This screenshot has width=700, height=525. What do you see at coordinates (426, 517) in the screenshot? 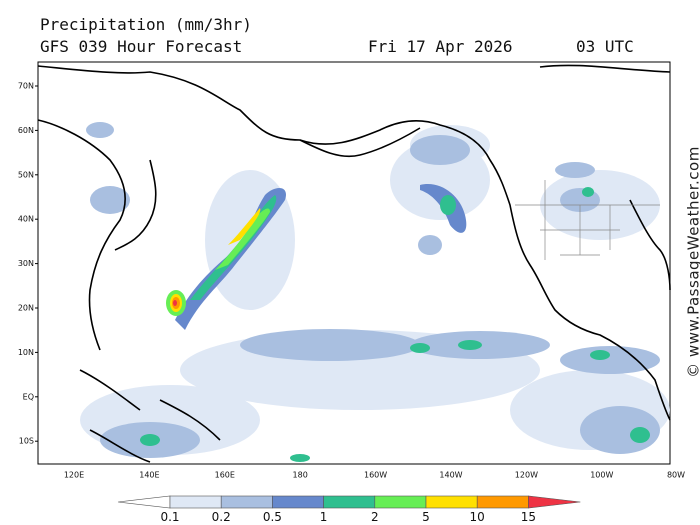
I see `legend-label: 5` at bounding box center [426, 517].